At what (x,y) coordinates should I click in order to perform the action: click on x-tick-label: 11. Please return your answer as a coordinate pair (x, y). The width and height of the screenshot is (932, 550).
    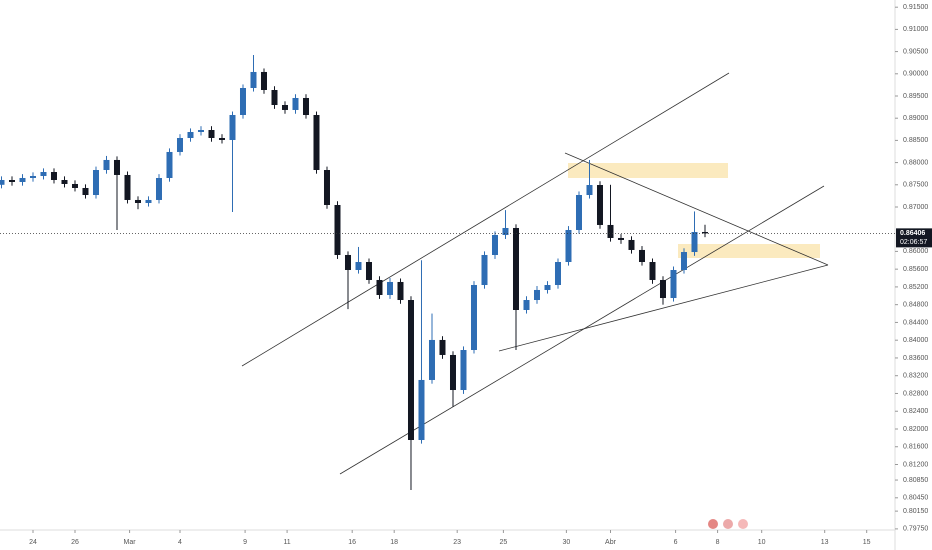
    Looking at the image, I should click on (286, 542).